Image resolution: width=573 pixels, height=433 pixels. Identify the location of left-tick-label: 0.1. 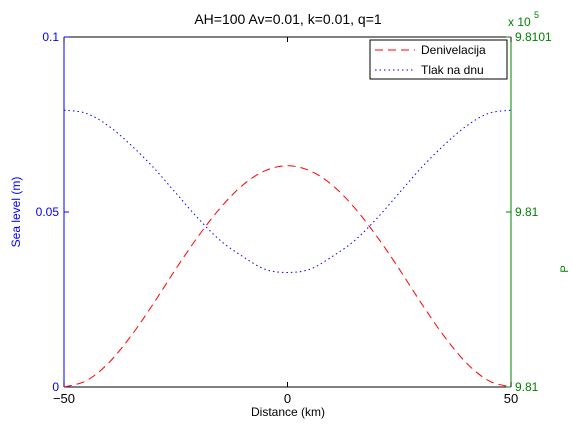
(50, 37).